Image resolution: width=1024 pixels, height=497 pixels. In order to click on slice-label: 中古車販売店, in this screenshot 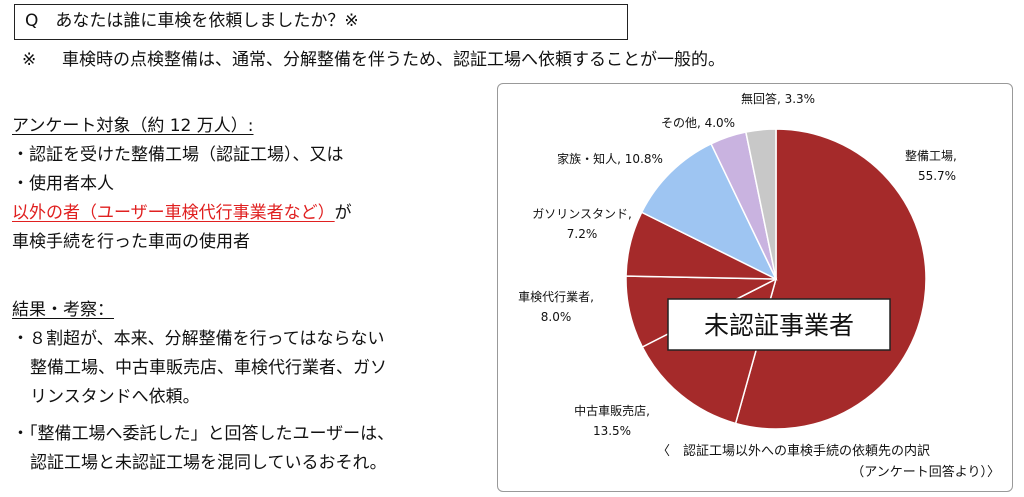, I will do `click(612, 410)`.